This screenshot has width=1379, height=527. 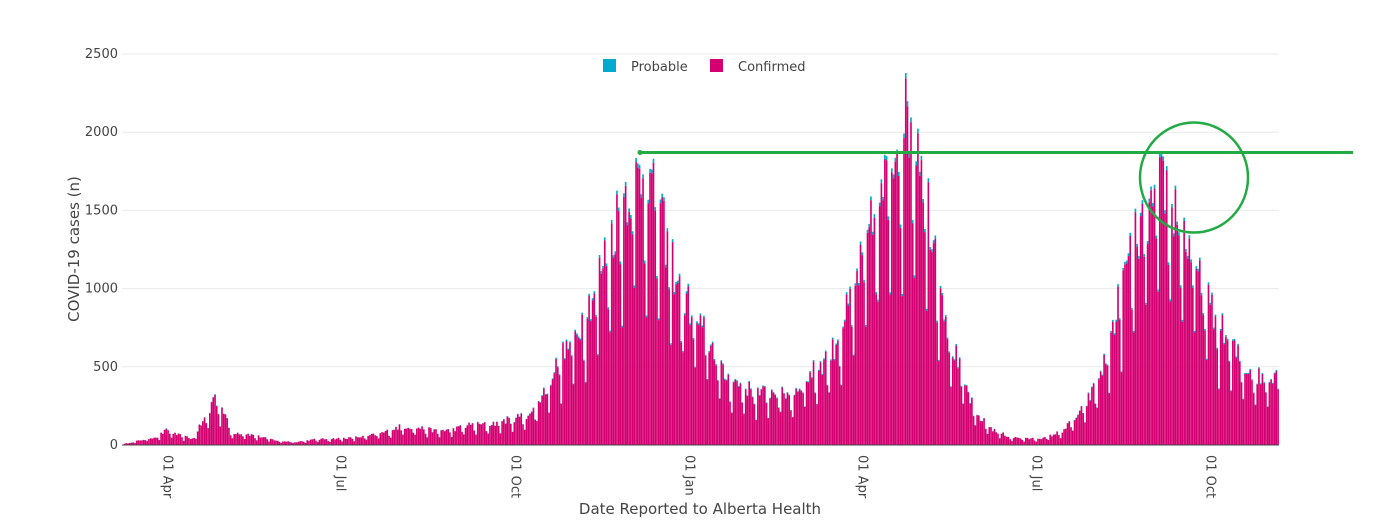 I want to click on legend-swatch-confirmed, so click(x=716, y=65).